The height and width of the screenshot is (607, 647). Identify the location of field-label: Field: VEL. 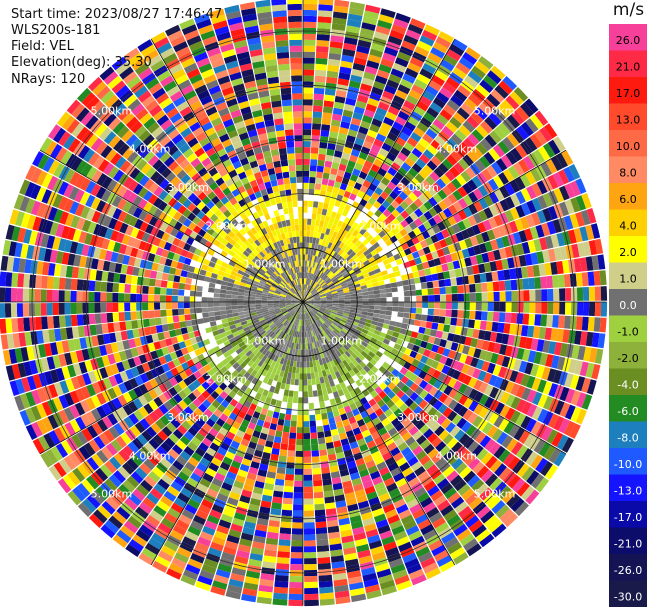
(42, 46).